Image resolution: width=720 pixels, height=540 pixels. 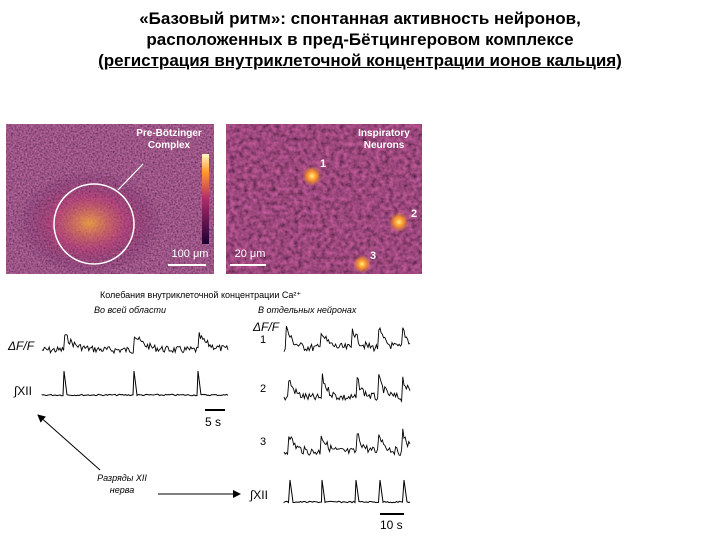 I want to click on left-trace2-label: ∫XII, so click(x=23, y=391).